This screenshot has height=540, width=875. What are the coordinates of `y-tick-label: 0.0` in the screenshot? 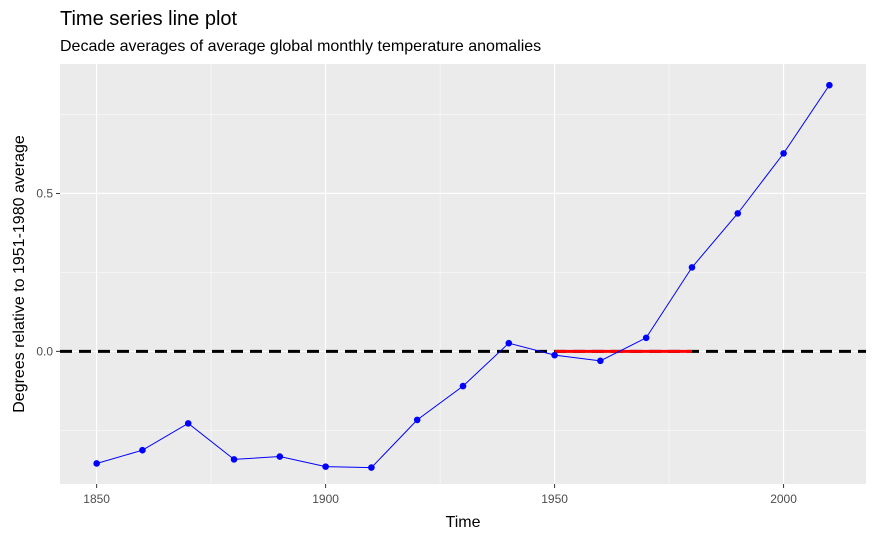 It's located at (44, 351).